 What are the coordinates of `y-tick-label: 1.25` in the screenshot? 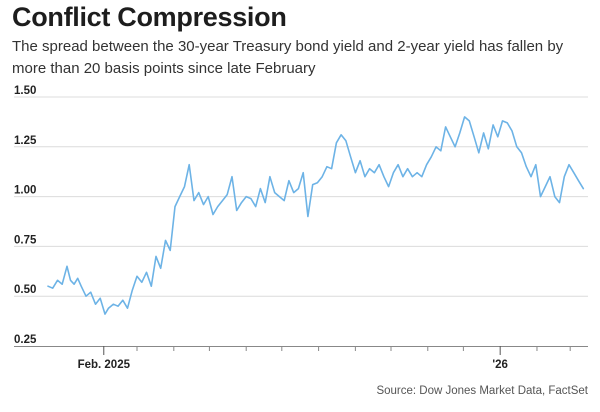 It's located at (25, 141).